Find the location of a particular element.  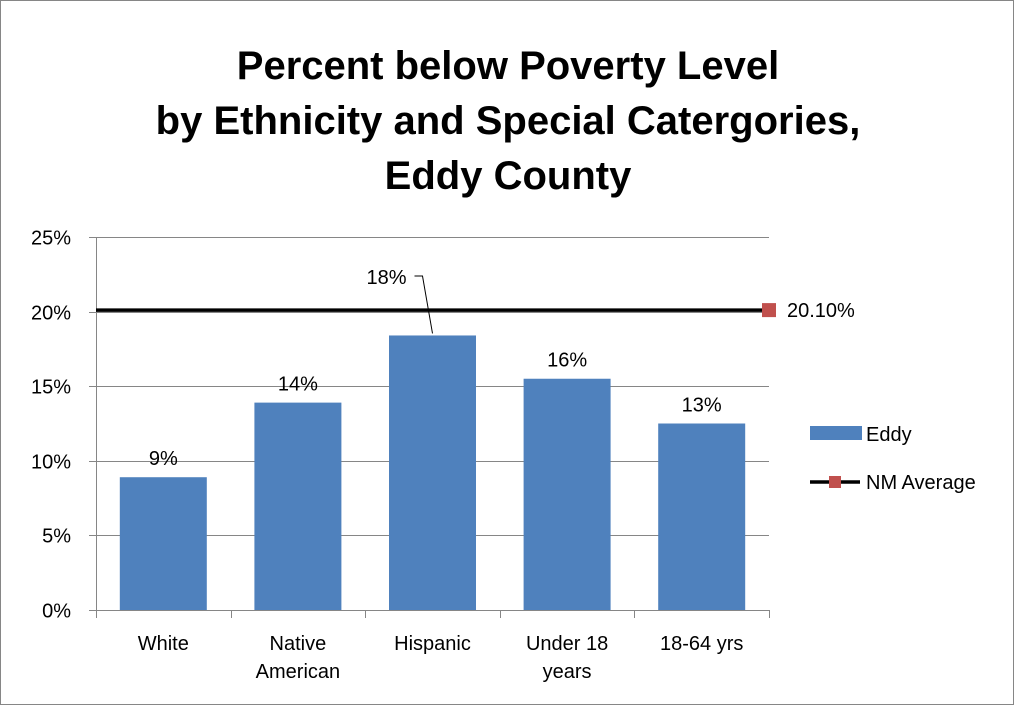

data-label: 14% is located at coordinates (298, 385).